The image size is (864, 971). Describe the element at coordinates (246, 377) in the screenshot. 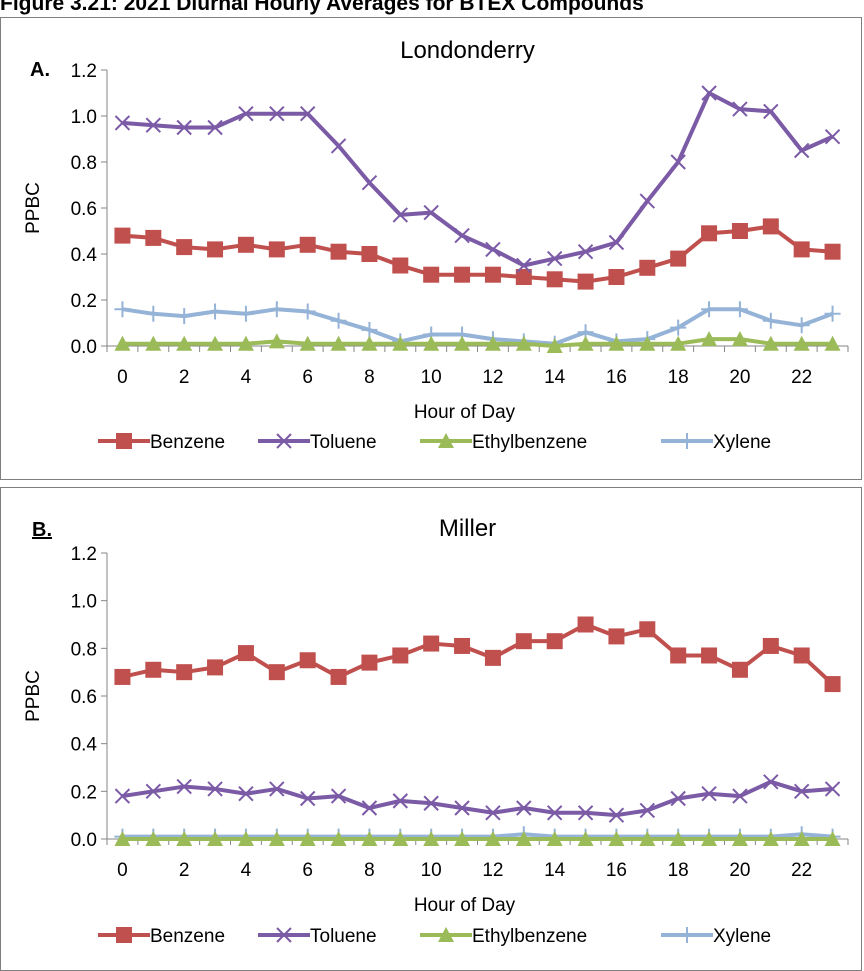

I see `x-tick-label: 4` at that location.